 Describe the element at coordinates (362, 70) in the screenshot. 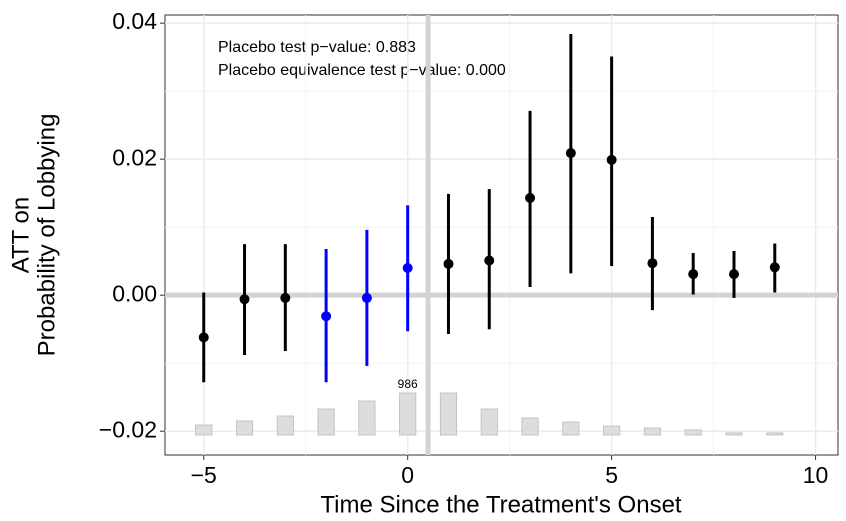

I see `annotation: Placebo equivalence test p−value: 0.000` at that location.